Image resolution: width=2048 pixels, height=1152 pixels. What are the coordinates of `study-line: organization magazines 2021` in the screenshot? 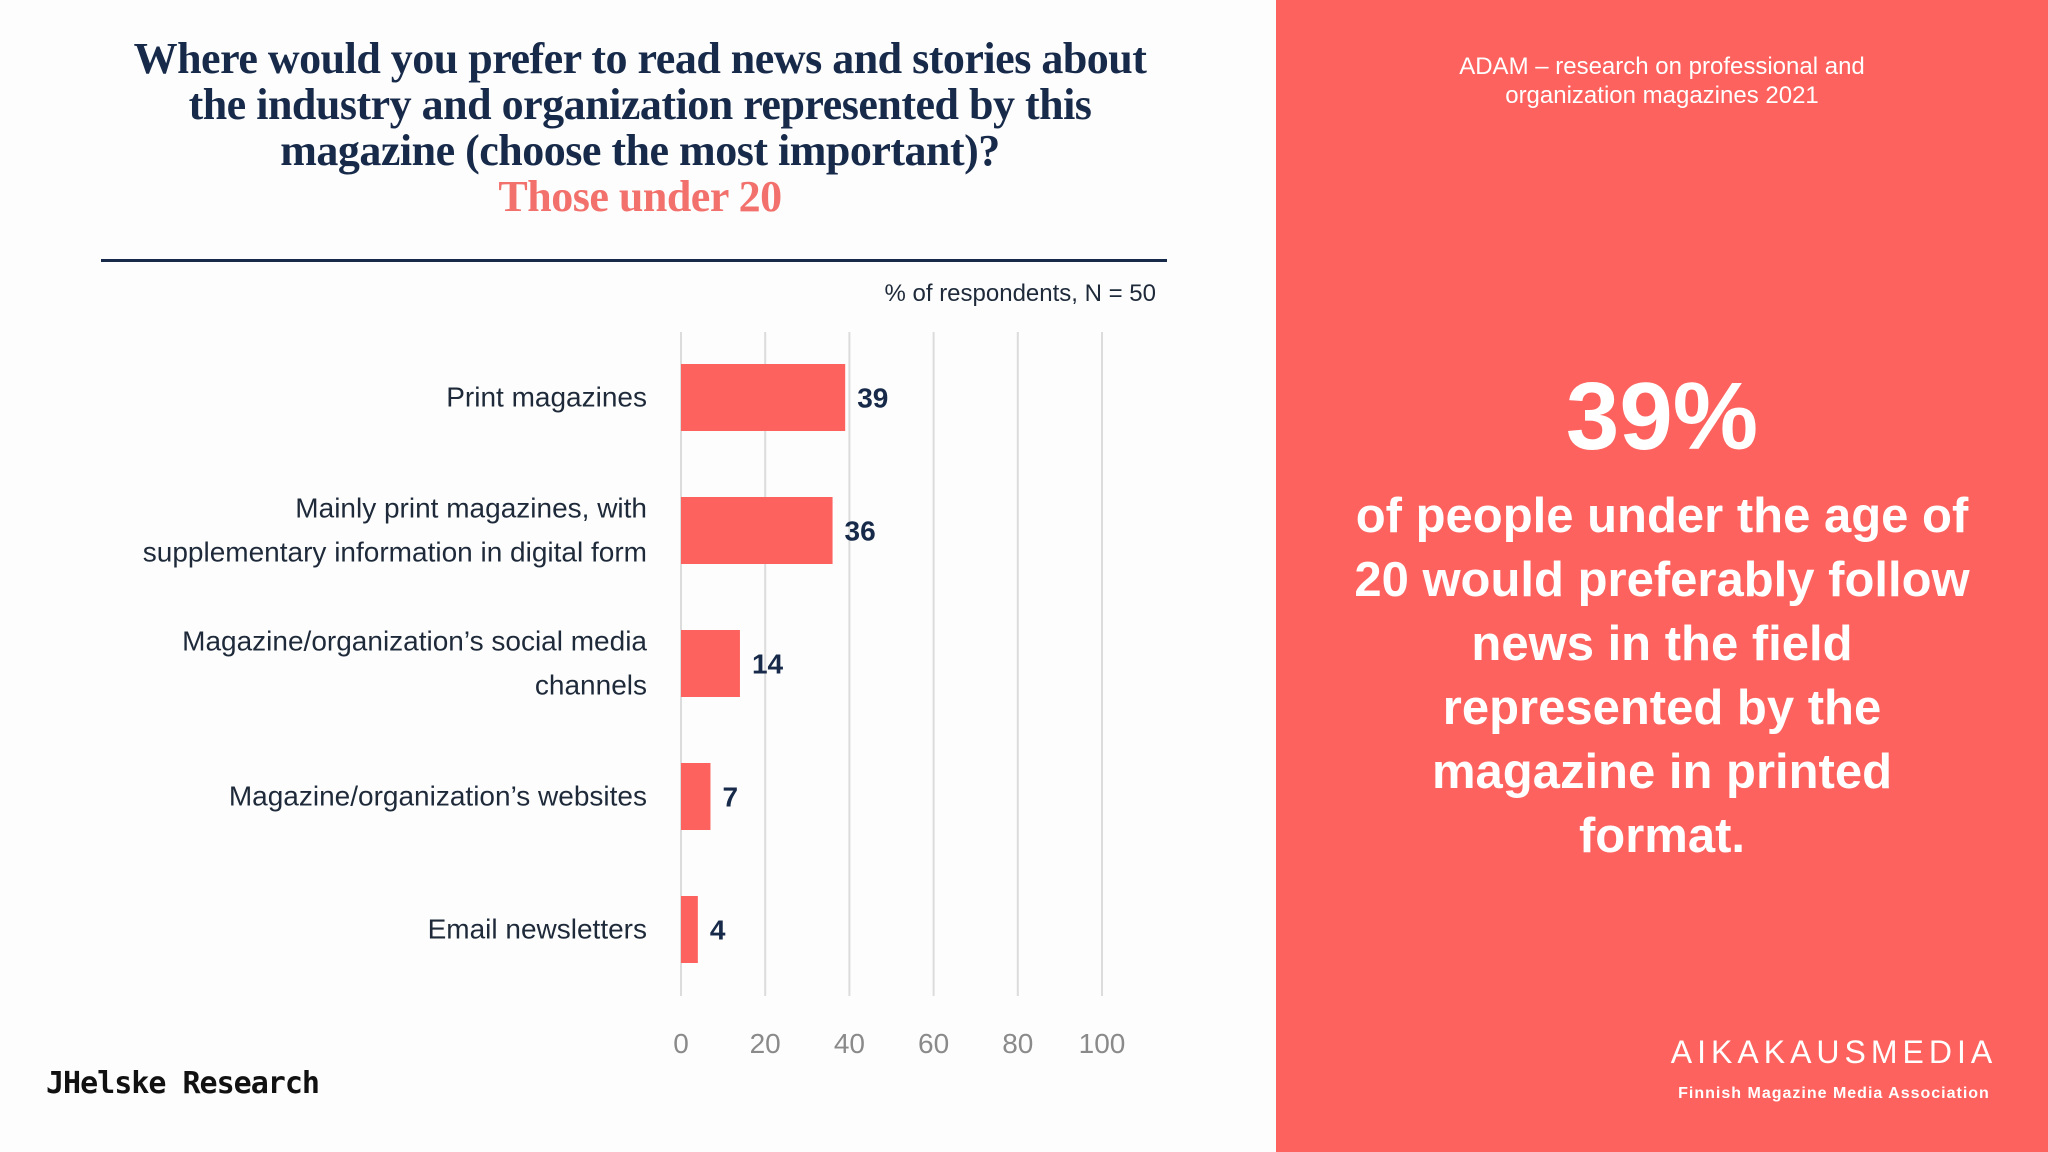 It's located at (1662, 95).